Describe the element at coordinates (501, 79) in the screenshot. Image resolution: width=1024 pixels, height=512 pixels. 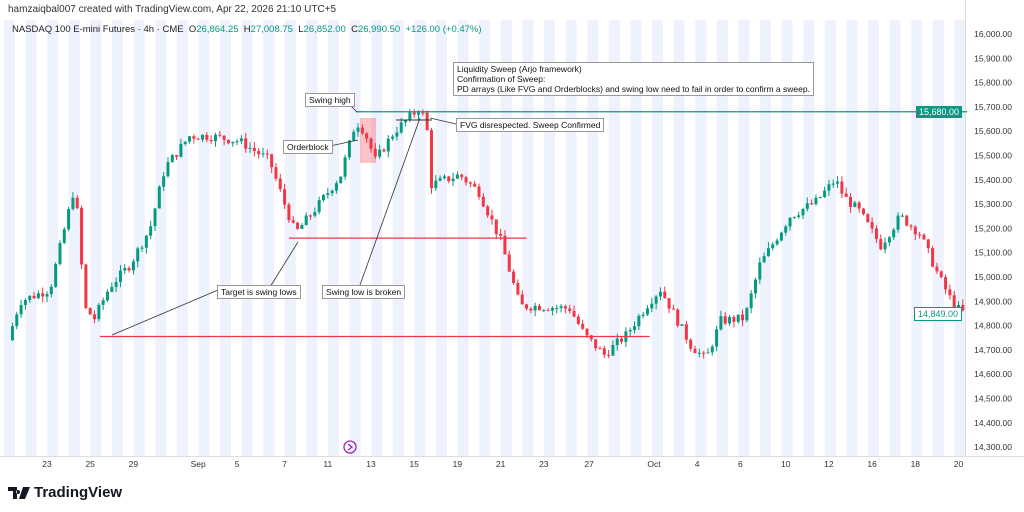
I see `note-line: Confirmation of Sweep:` at that location.